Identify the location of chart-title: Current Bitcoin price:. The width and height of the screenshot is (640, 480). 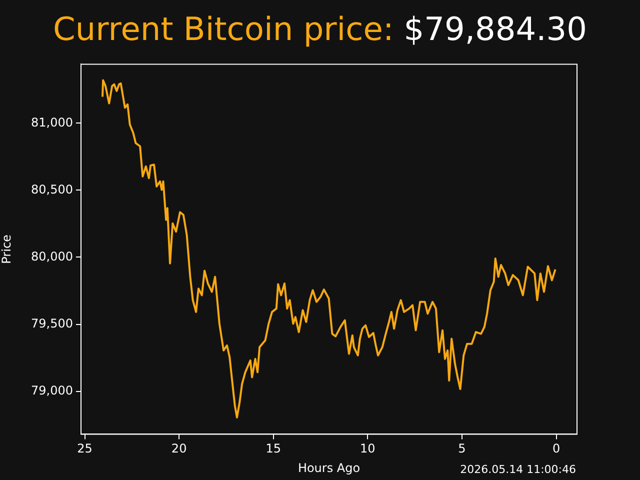
(223, 29).